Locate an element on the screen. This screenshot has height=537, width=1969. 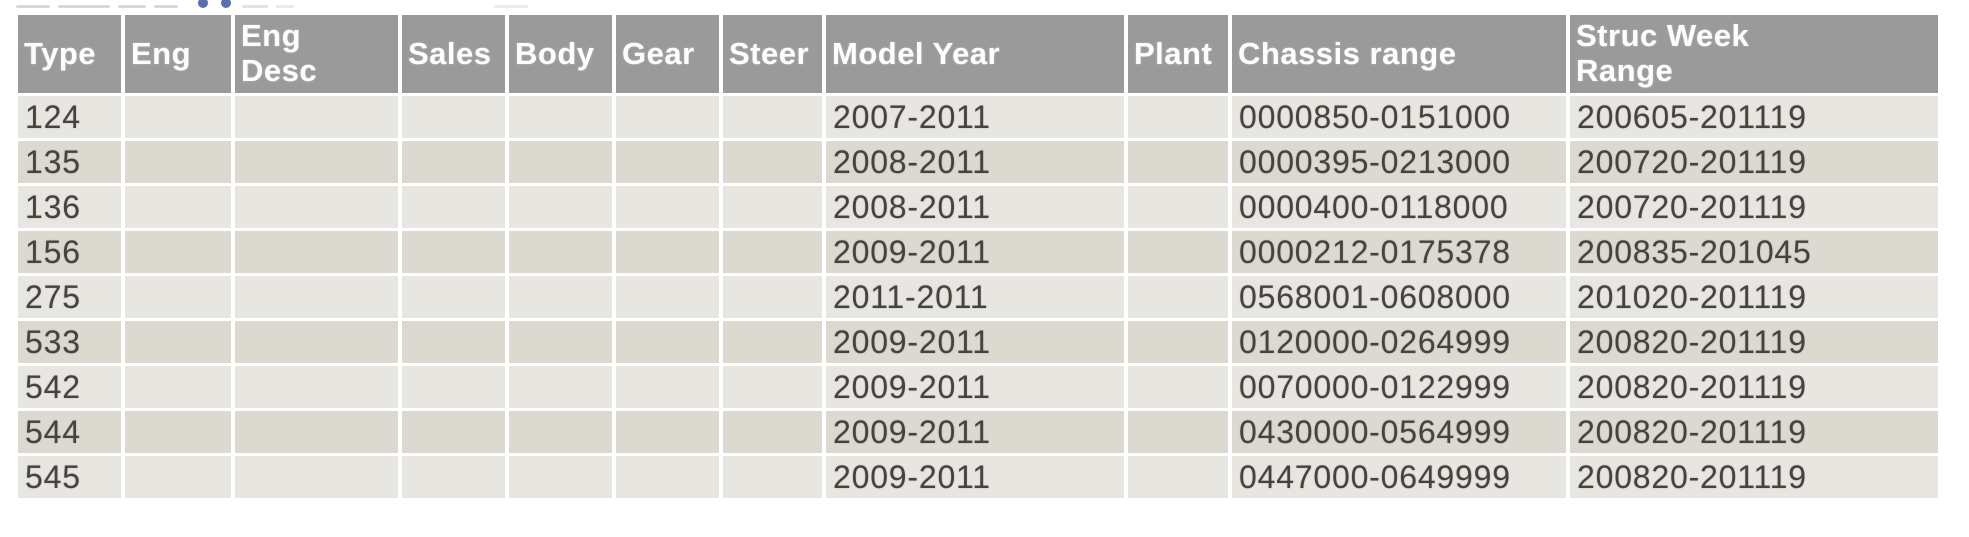
cell-chassis-range: 0000400-0118000 is located at coordinates (1399, 207).